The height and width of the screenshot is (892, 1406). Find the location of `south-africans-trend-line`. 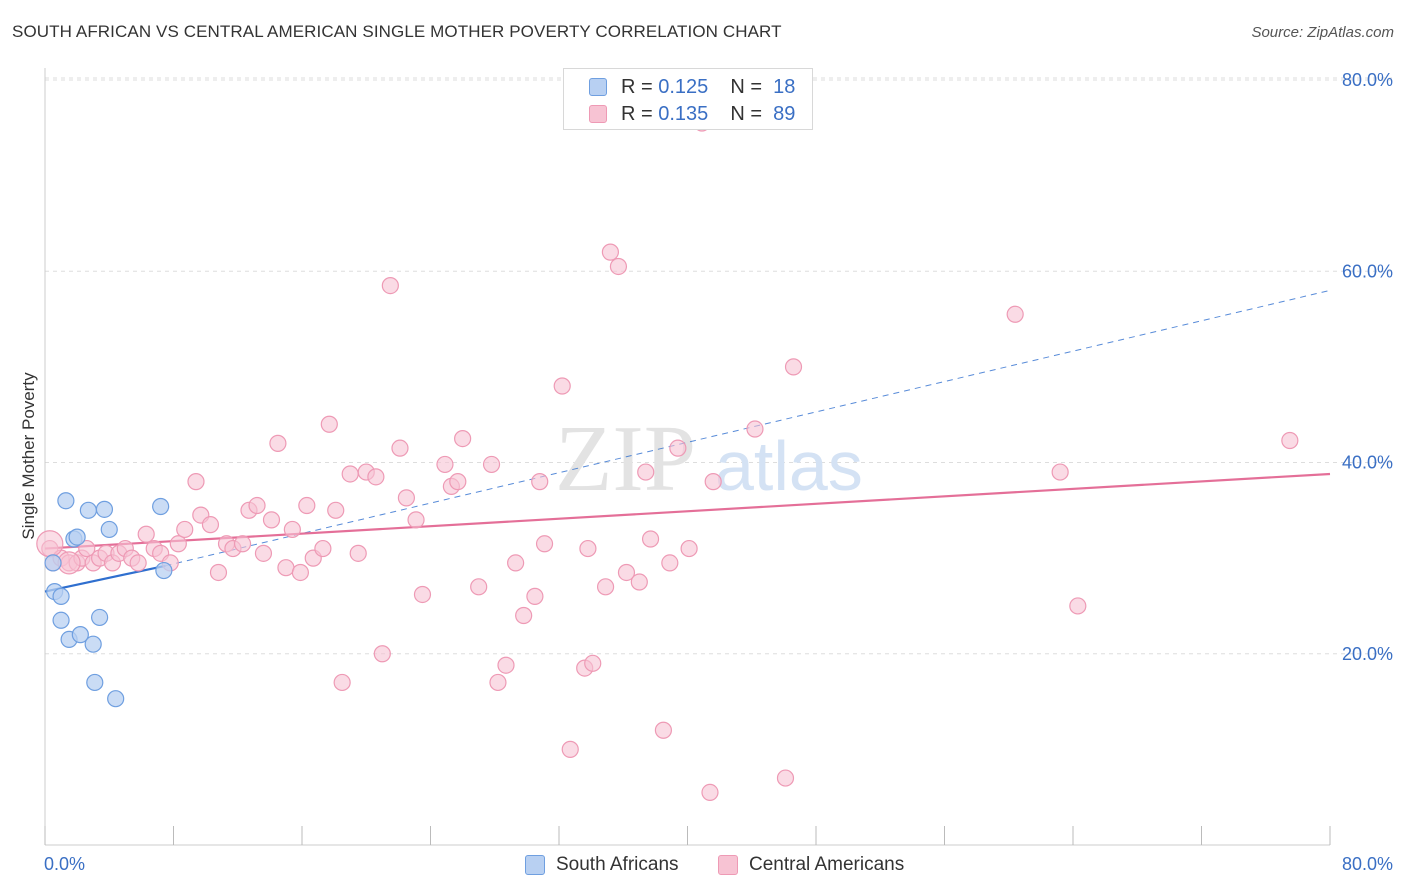

south-africans-trend-line is located at coordinates (105, 578).